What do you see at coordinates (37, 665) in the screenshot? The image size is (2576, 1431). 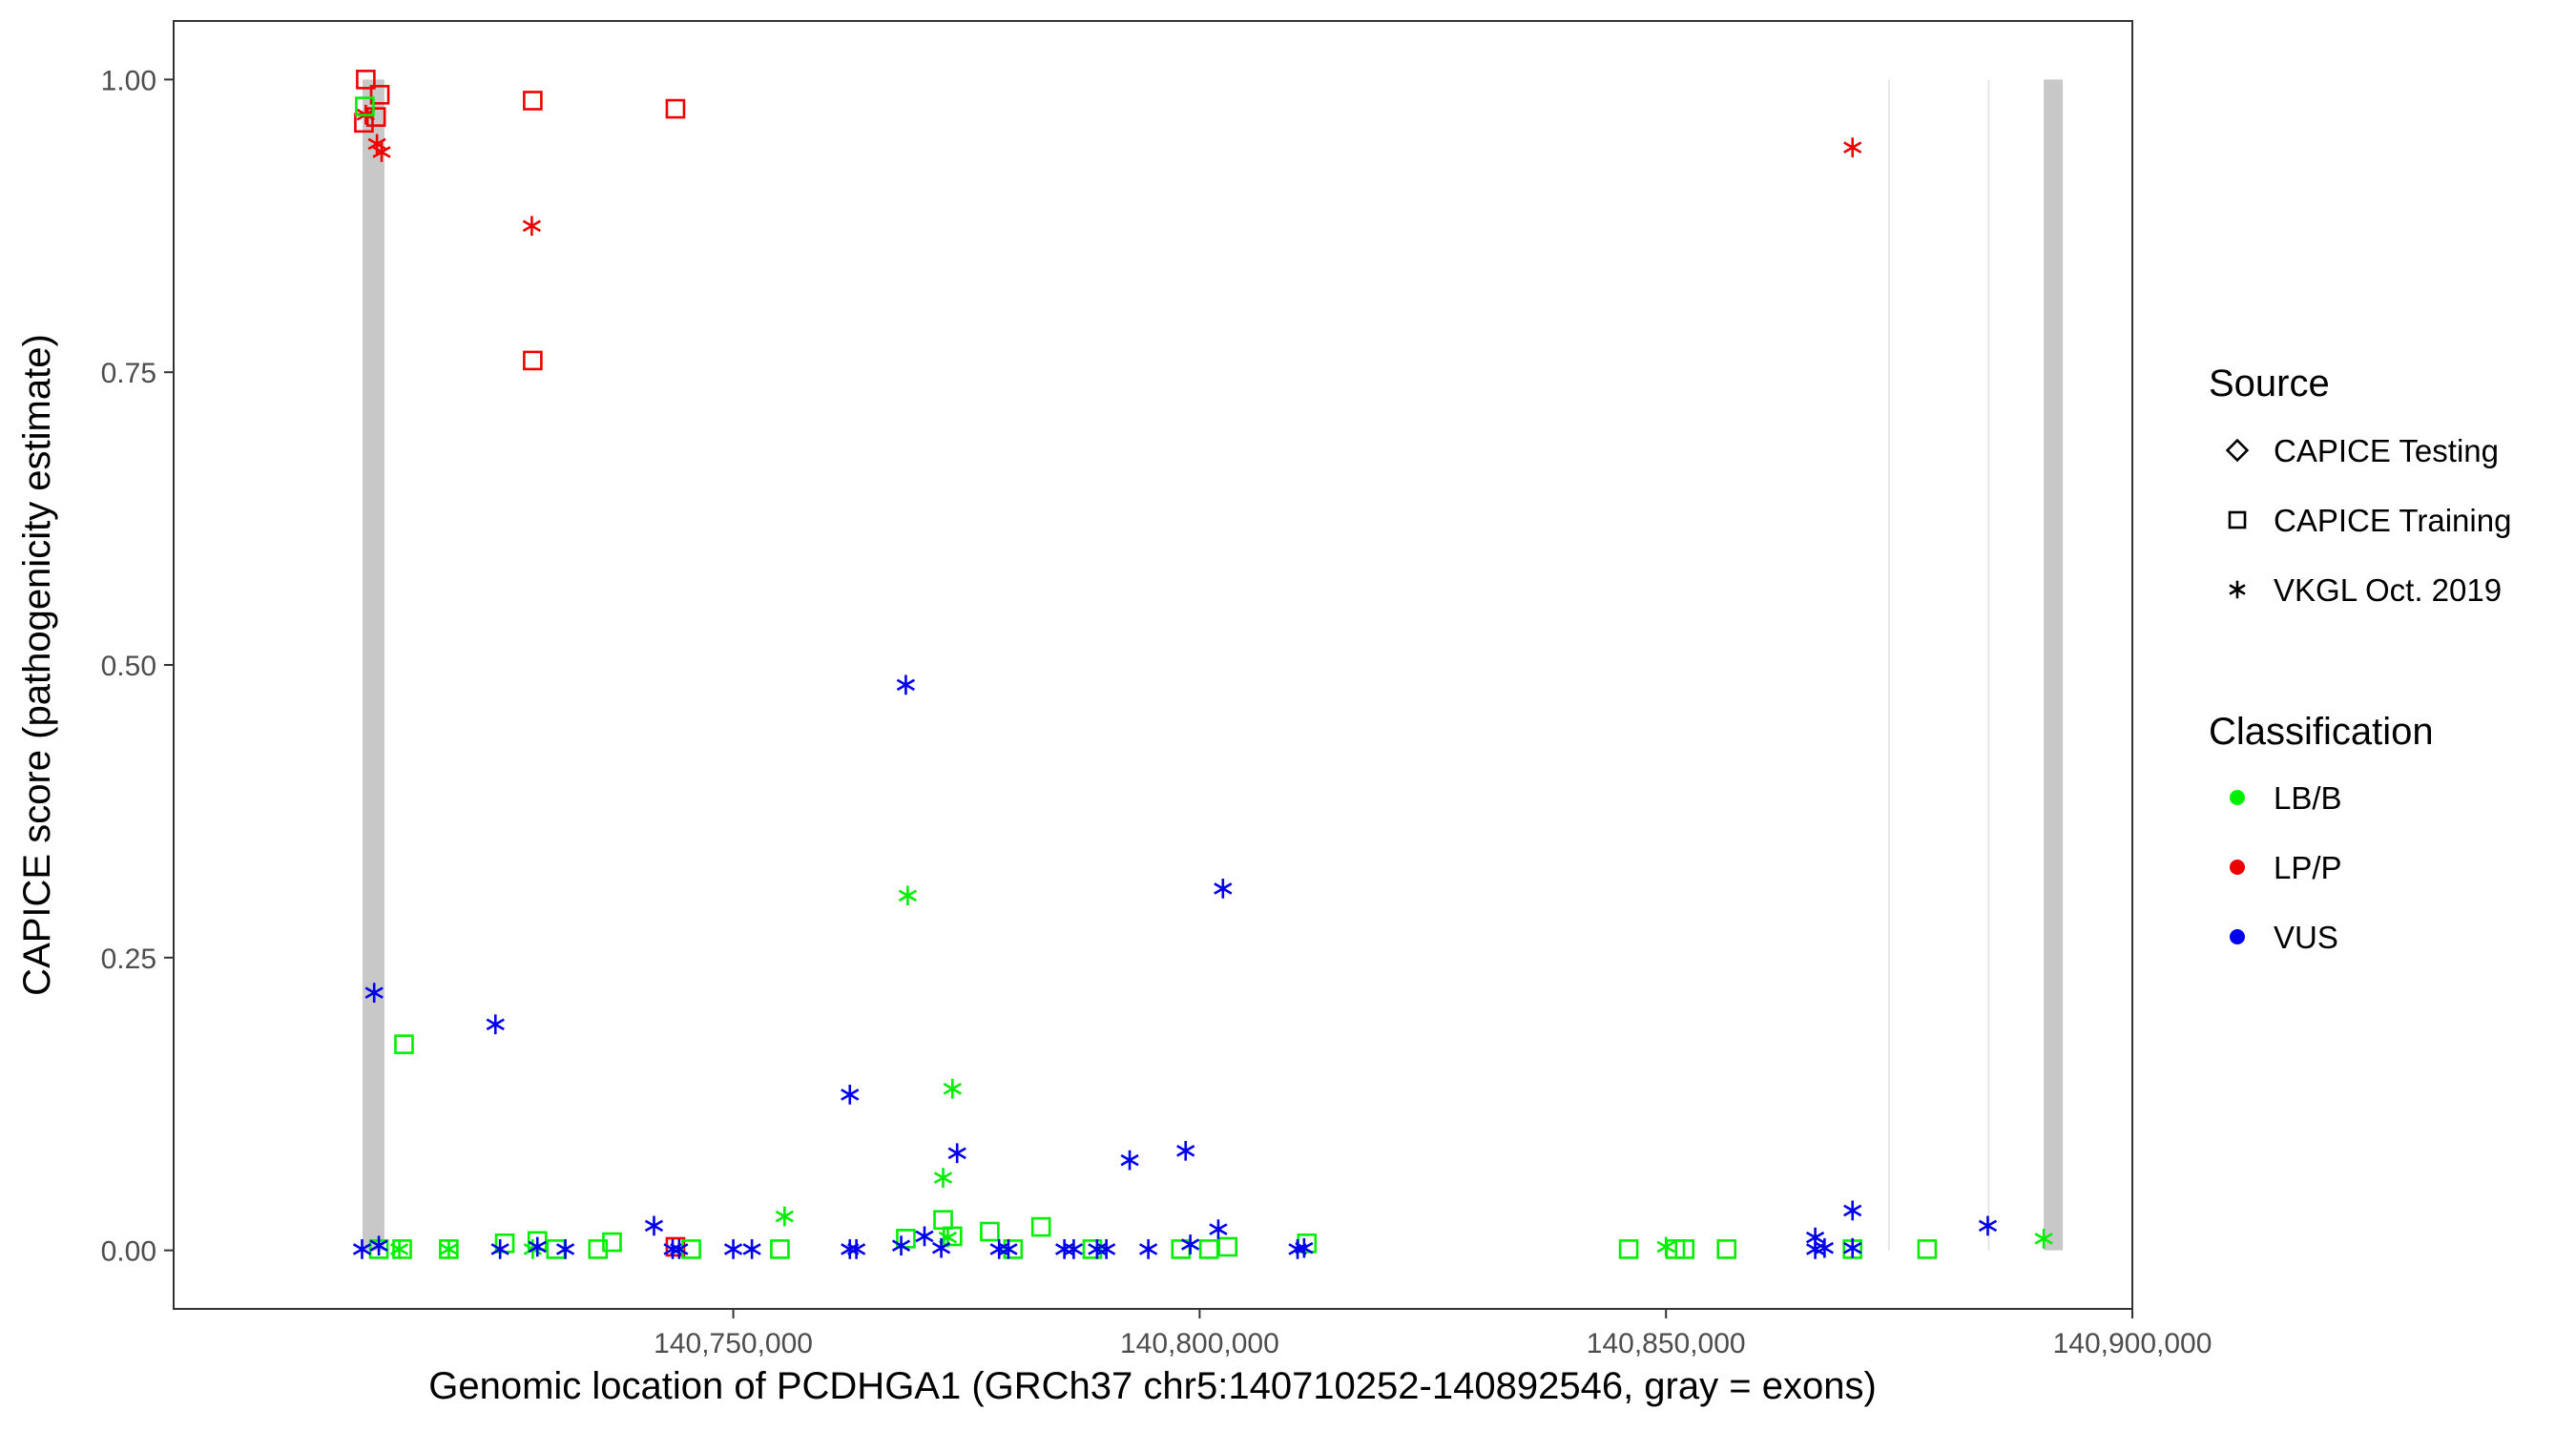 I see `y-axis-title: CAPICE score (pathogenicity estimate)` at bounding box center [37, 665].